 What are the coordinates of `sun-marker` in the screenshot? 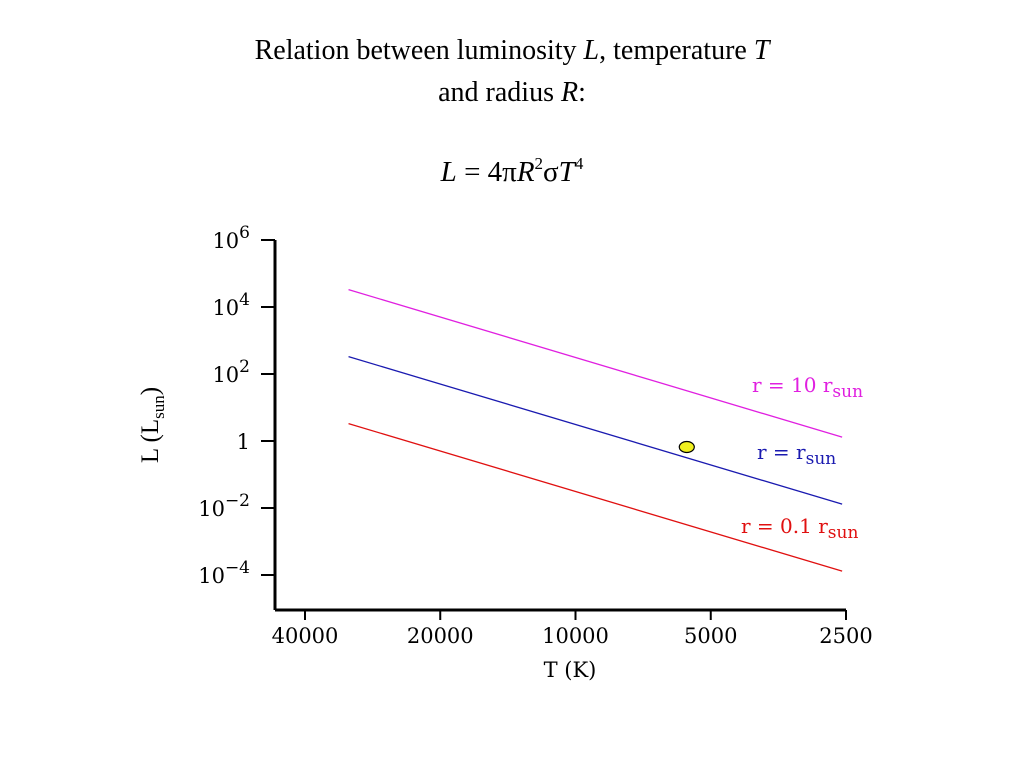 It's located at (686, 447).